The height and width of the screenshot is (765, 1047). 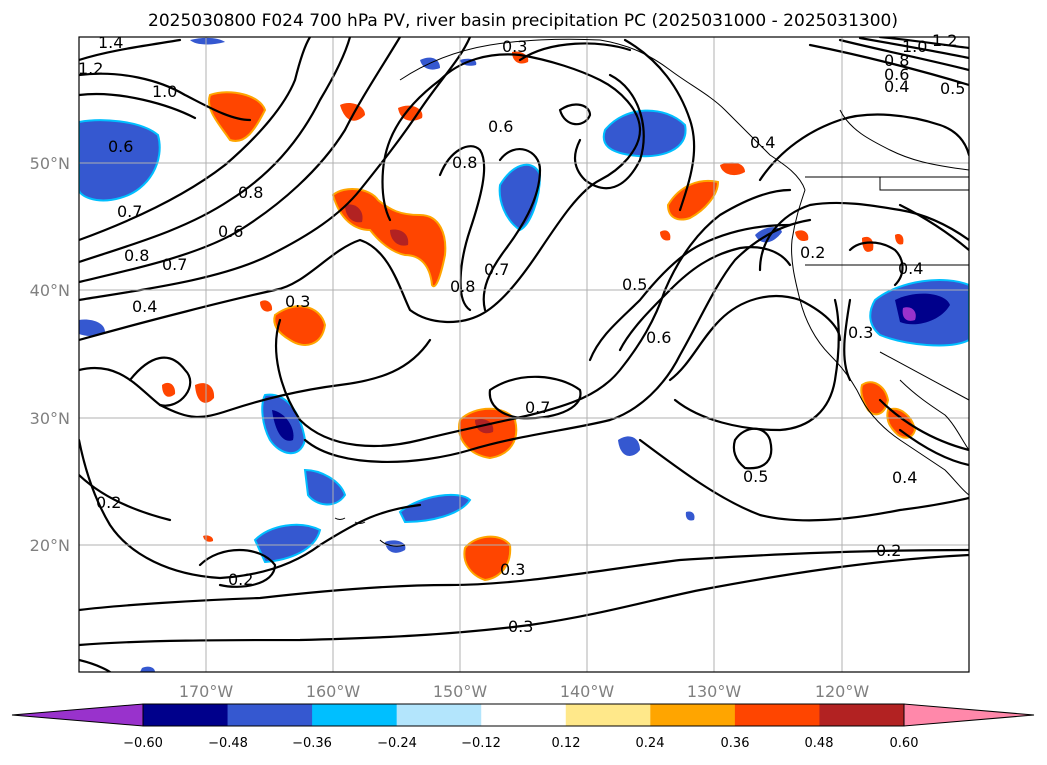 What do you see at coordinates (969, 715) in the screenshot?
I see `colorbar-extend-high` at bounding box center [969, 715].